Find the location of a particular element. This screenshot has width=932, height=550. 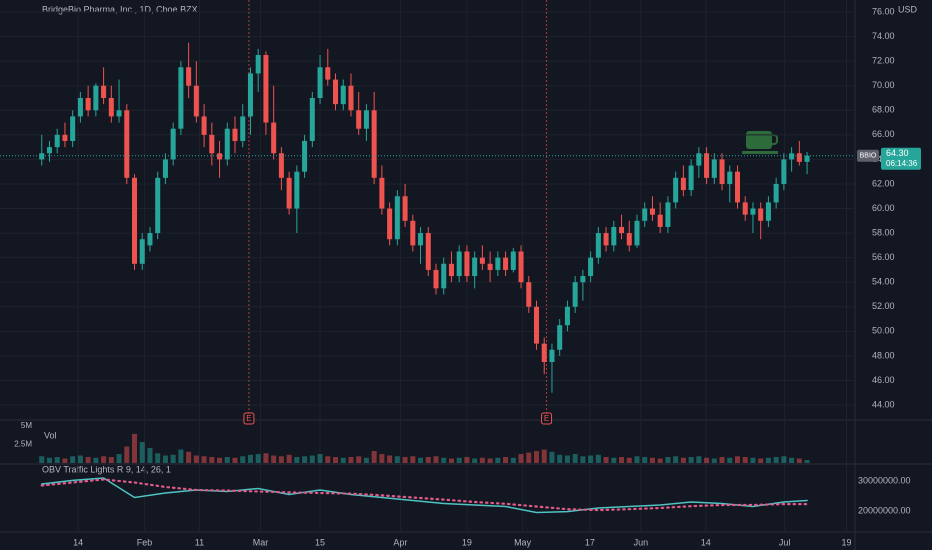

symbol-label: BBIO is located at coordinates (868, 156).